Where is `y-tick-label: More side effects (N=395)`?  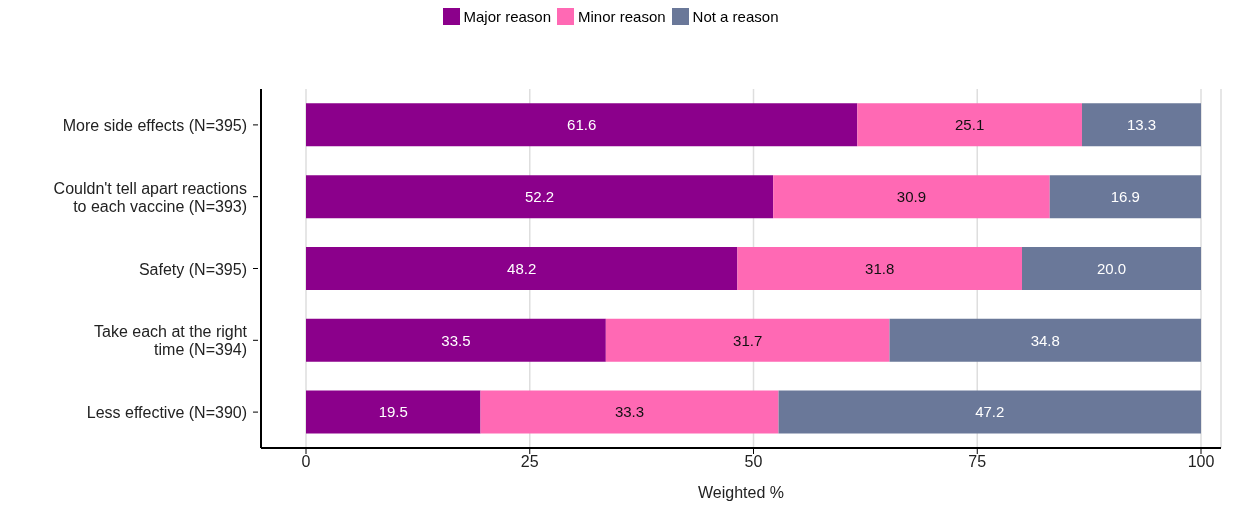 y-tick-label: More side effects (N=395) is located at coordinates (154, 125).